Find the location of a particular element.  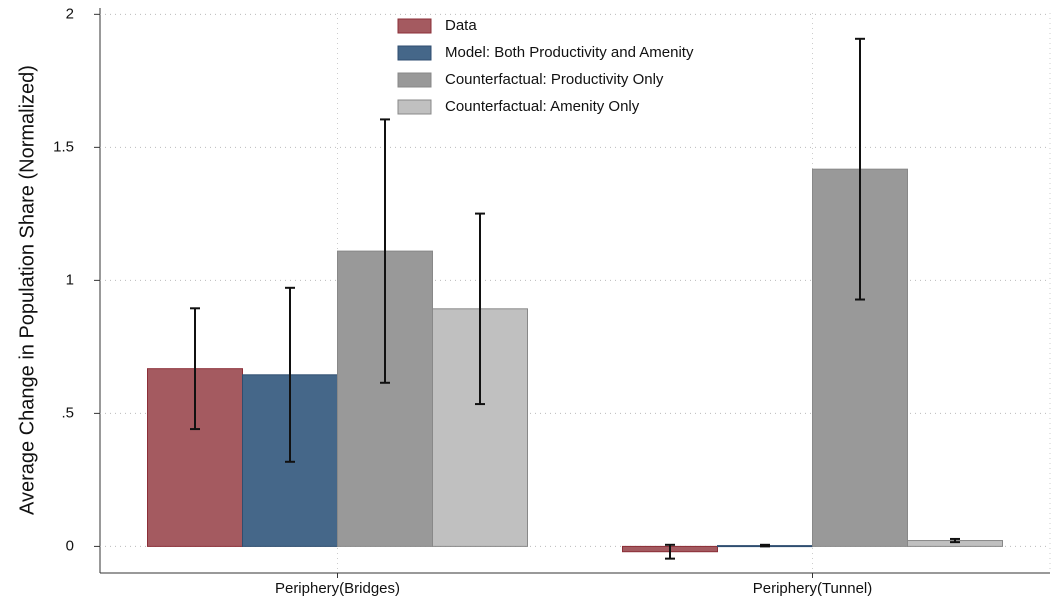

y-tick-label: 1 is located at coordinates (70, 279).